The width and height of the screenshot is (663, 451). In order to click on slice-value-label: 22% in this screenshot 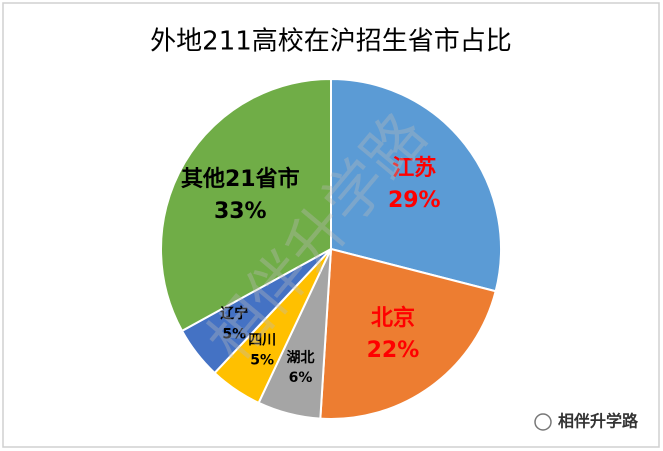, I will do `click(393, 350)`.